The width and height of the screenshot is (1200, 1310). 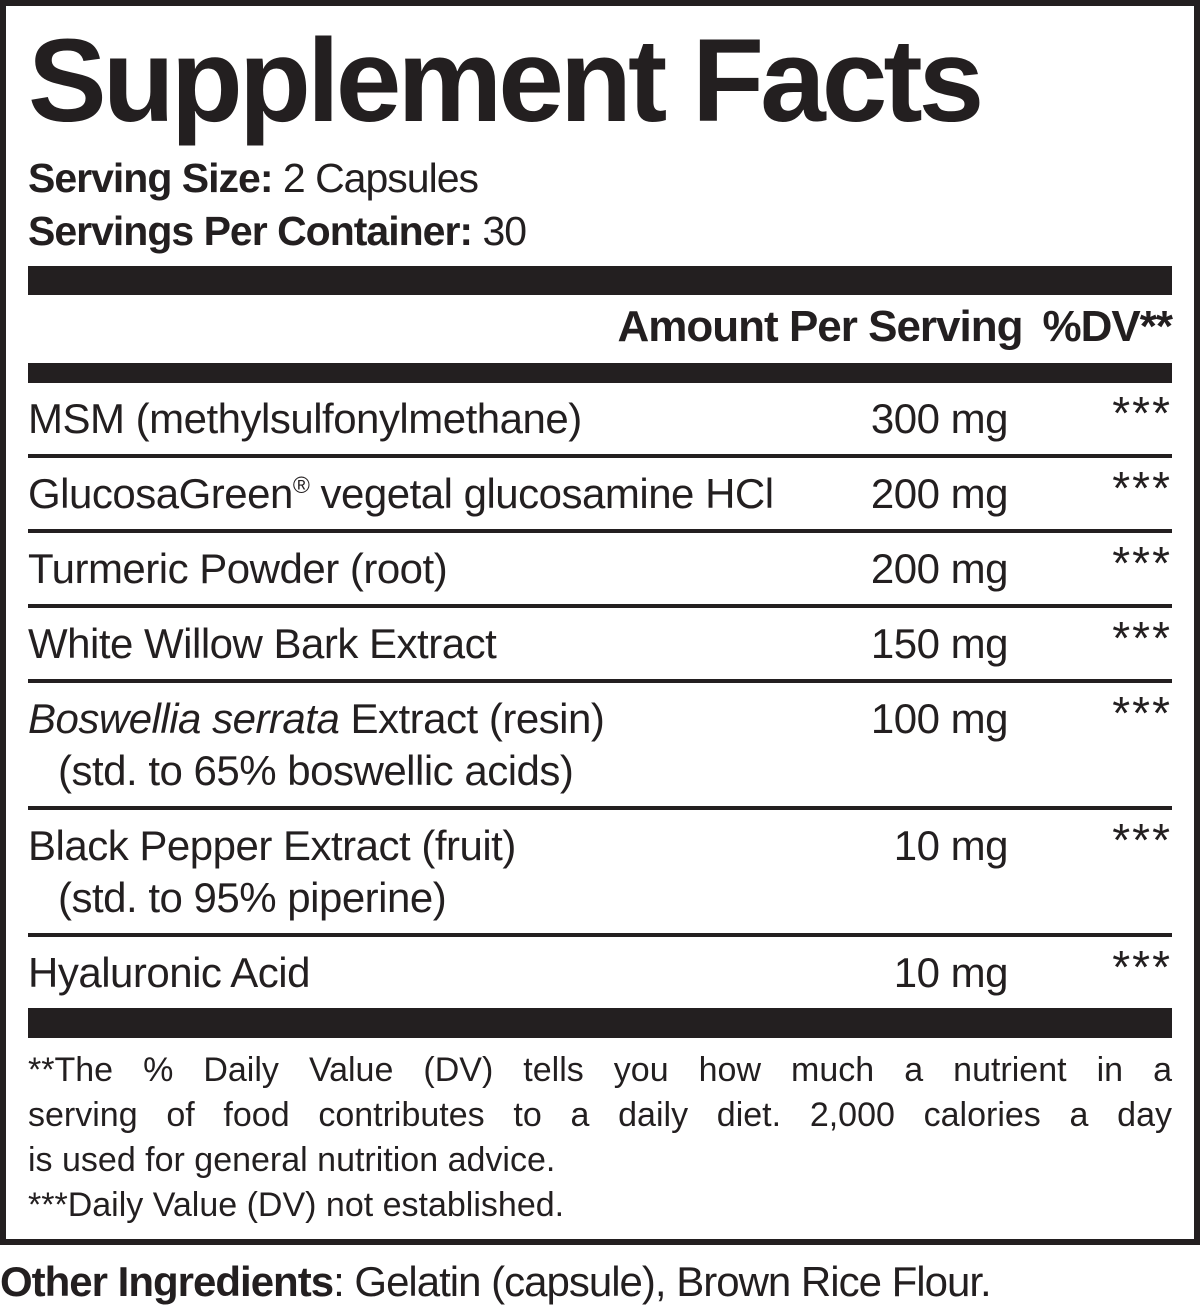 What do you see at coordinates (150, 178) in the screenshot?
I see `serving-size-label: Serving Size:` at bounding box center [150, 178].